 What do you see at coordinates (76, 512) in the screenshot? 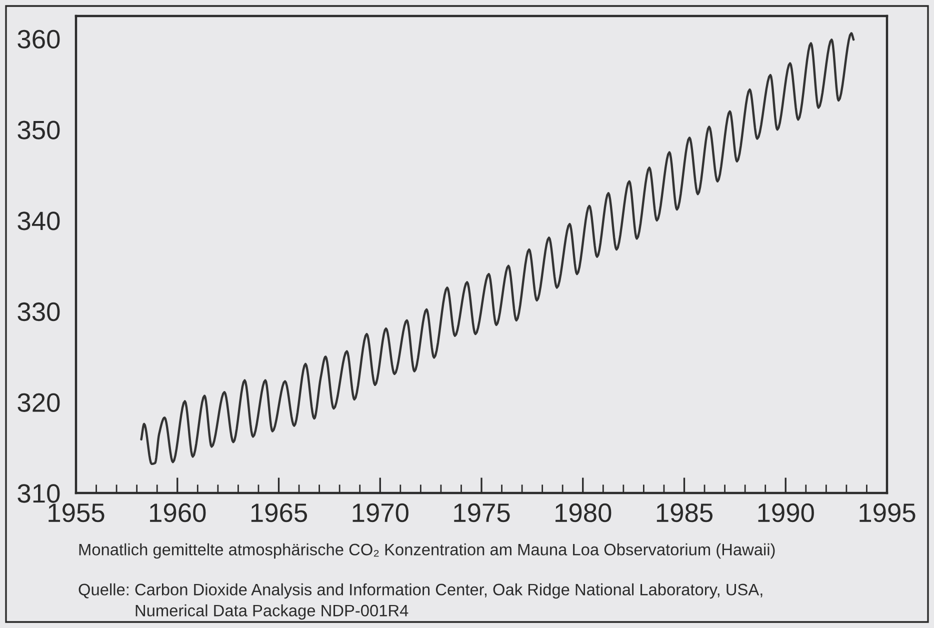
I see `x-tick-label: 1955` at bounding box center [76, 512].